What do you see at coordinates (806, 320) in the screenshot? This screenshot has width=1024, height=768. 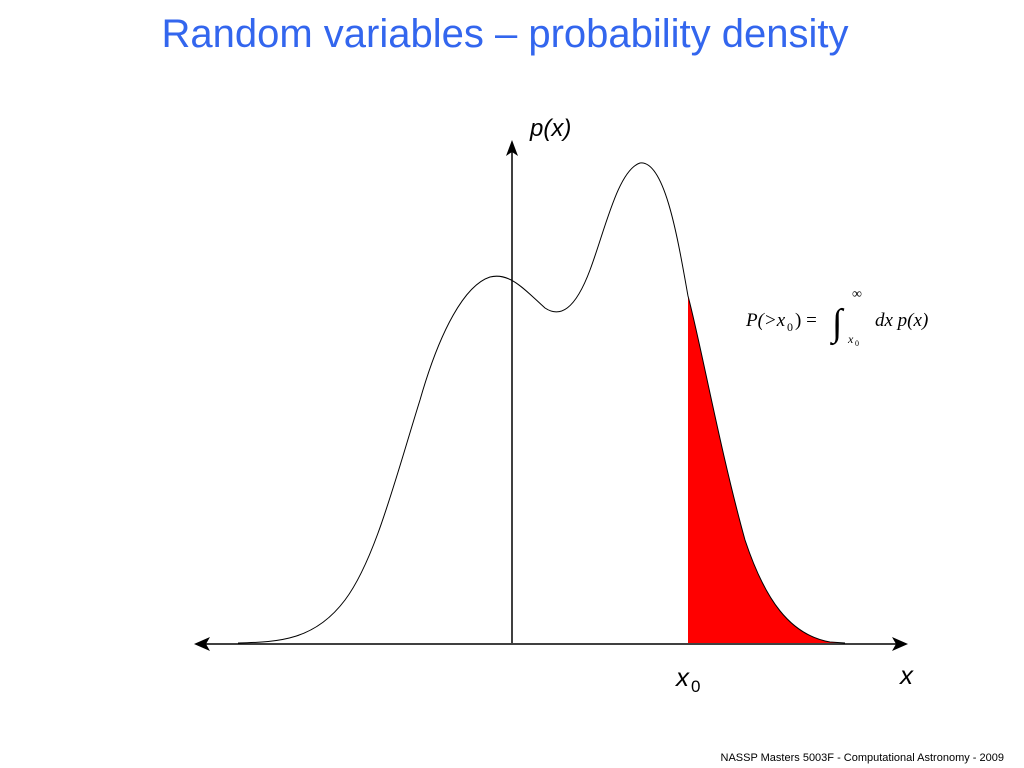 I see `formula-lhs-close: ) =` at bounding box center [806, 320].